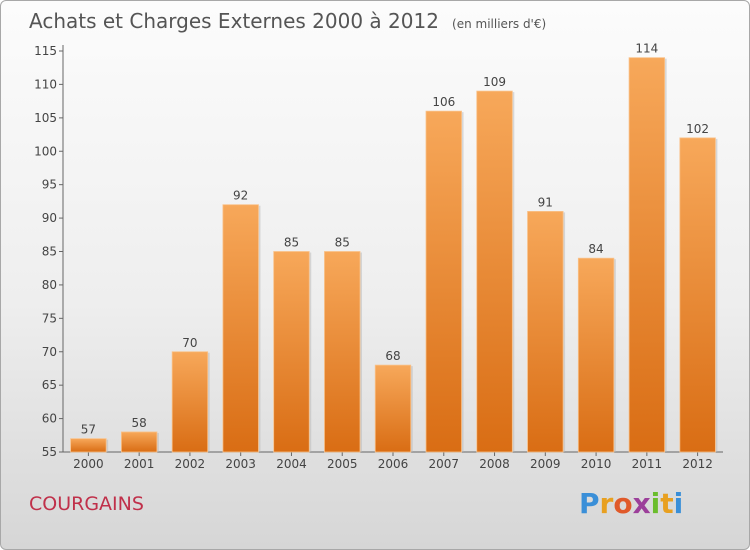  Describe the element at coordinates (139, 423) in the screenshot. I see `data-label-2001: 58` at that location.